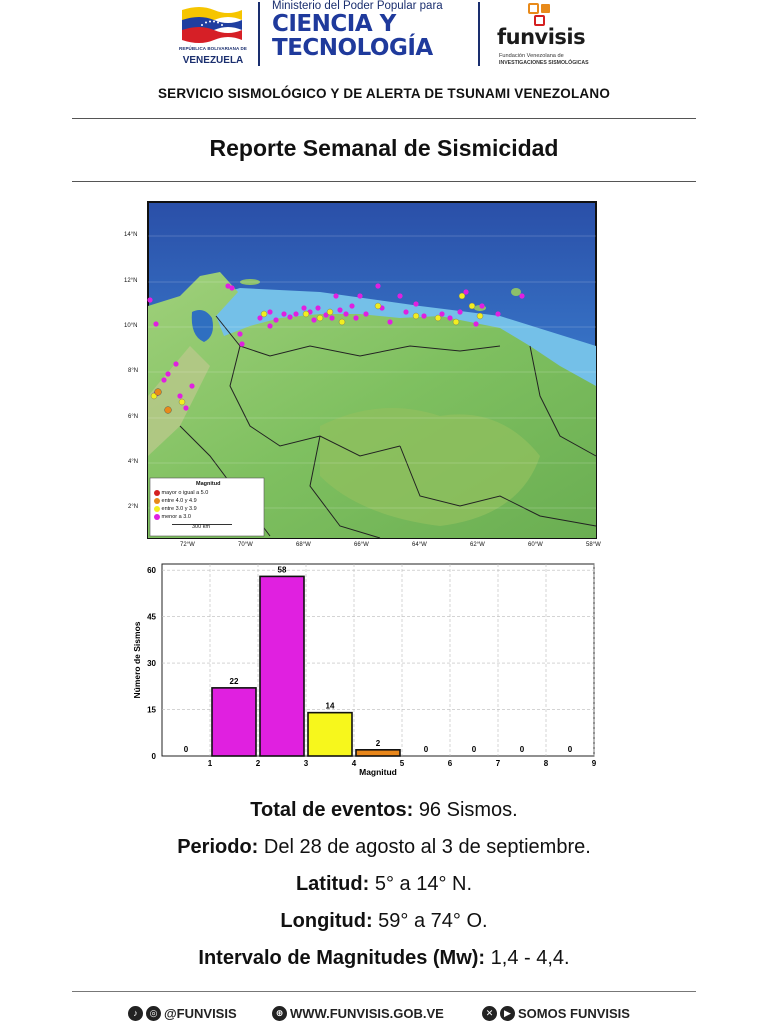  Describe the element at coordinates (176, 517) in the screenshot. I see `legend-label: menor a 3.0` at that location.